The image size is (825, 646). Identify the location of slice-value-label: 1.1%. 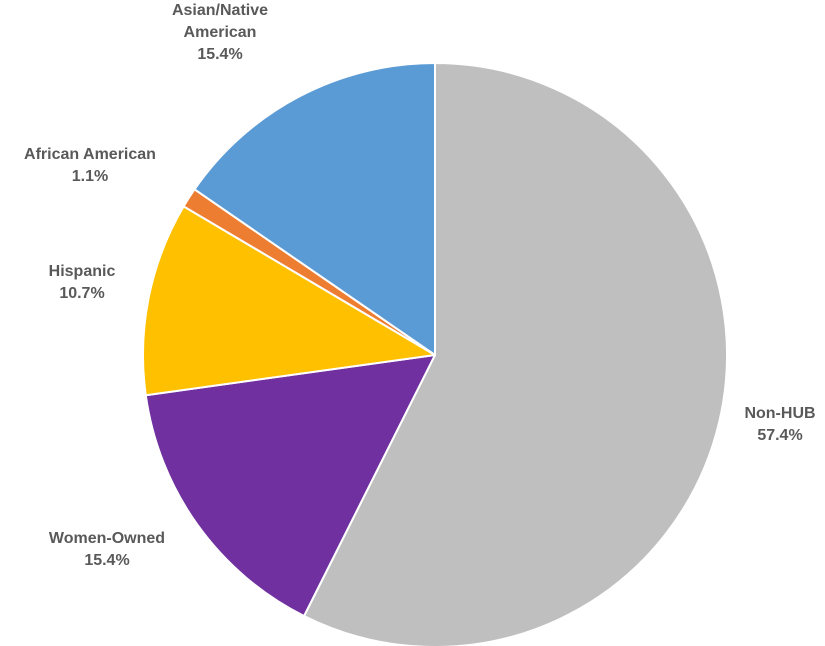
(90, 176).